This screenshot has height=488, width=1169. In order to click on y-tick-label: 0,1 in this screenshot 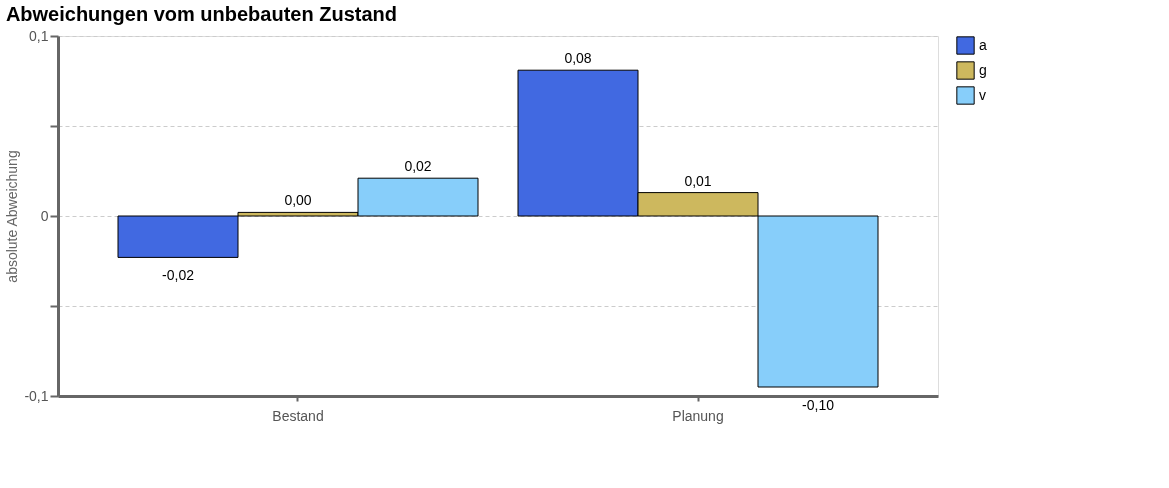, I will do `click(39, 35)`.